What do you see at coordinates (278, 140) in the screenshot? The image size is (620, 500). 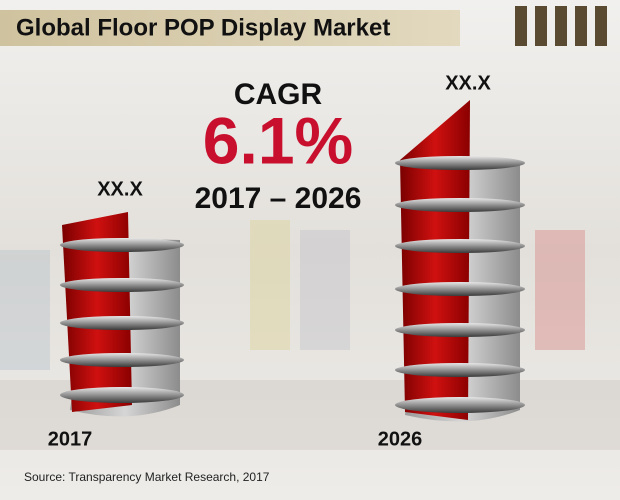 I see `cagr-value: 6.1%` at bounding box center [278, 140].